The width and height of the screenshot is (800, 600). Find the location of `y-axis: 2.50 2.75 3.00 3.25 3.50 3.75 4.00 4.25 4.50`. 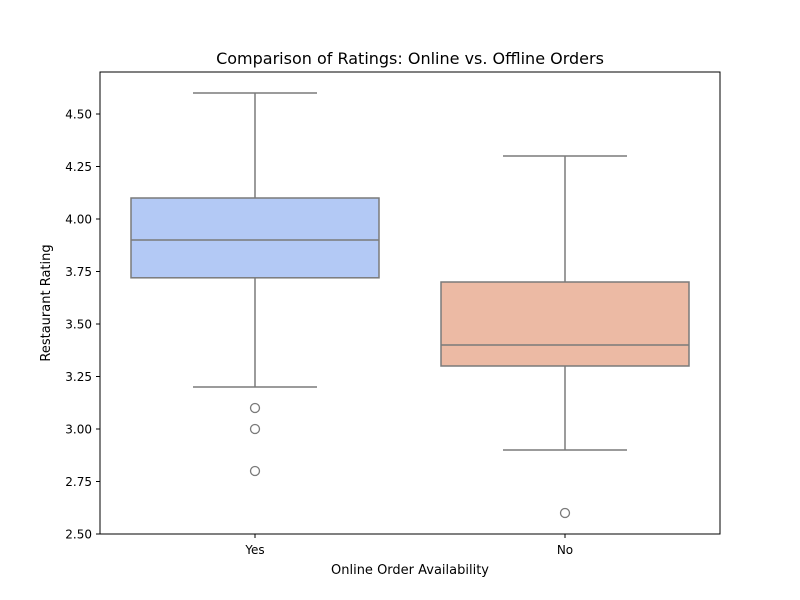

y-axis: 2.50 2.75 3.00 3.25 3.50 3.75 4.00 4.25 4.50 is located at coordinates (82, 325).